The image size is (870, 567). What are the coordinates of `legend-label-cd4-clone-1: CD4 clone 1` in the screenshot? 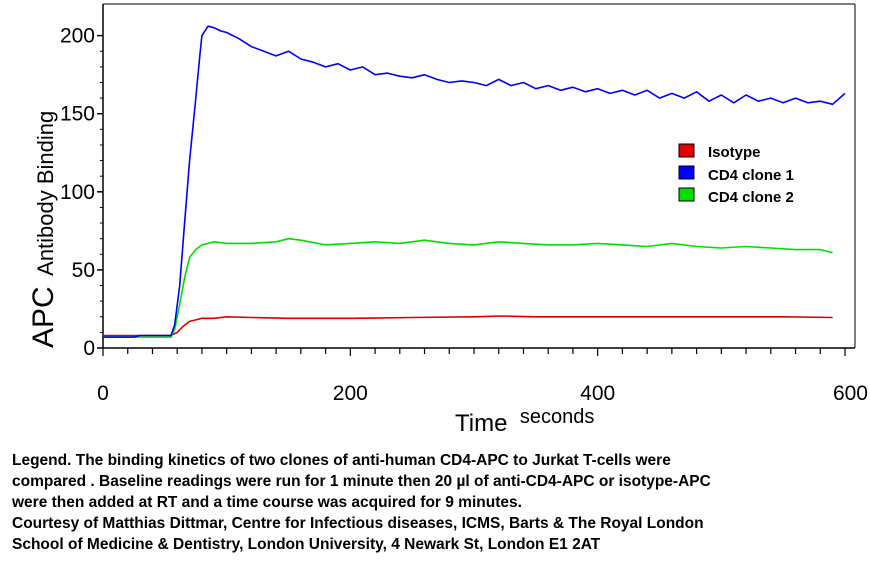 It's located at (751, 175).